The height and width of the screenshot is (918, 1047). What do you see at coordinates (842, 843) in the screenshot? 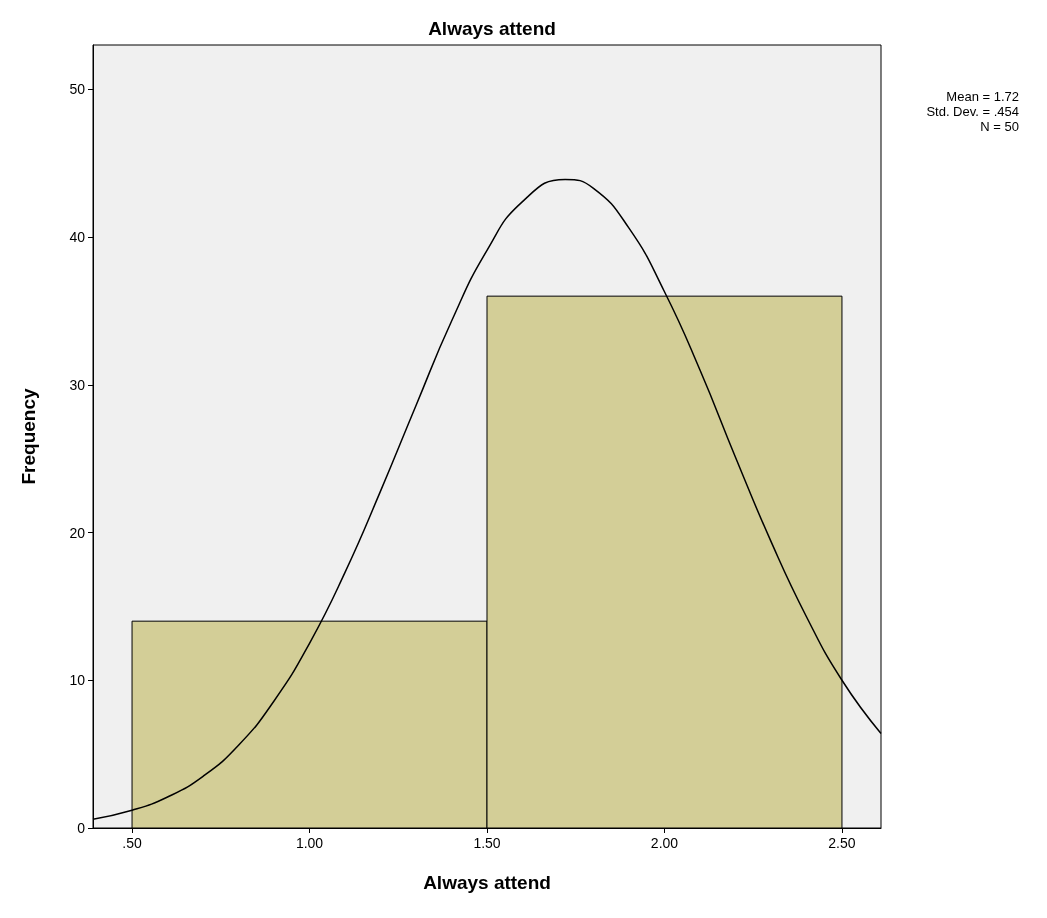
I see `x-tick-label: 2.50` at bounding box center [842, 843].